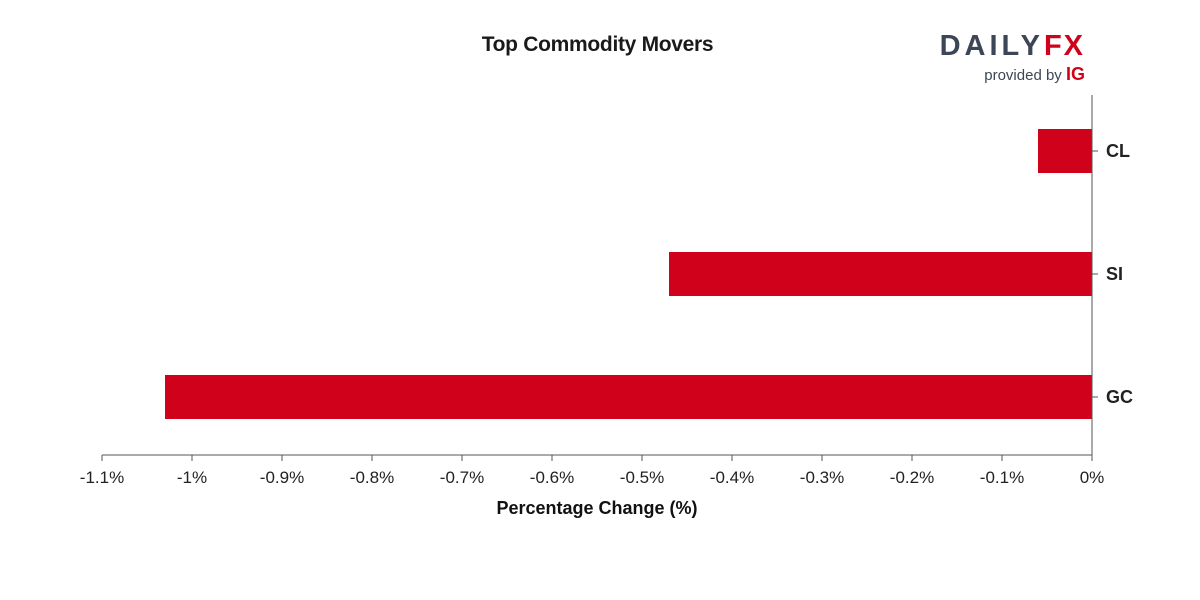  What do you see at coordinates (596, 508) in the screenshot?
I see `x-axis-title: Percentage Change (%)` at bounding box center [596, 508].